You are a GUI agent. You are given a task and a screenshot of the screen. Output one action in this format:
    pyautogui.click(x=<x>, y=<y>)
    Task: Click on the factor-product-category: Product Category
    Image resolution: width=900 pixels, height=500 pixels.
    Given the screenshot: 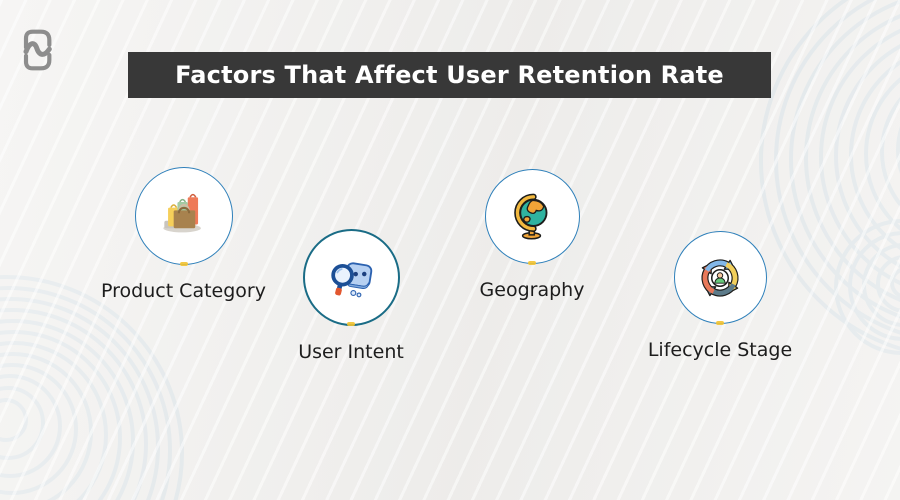 What is the action you would take?
    pyautogui.click(x=183, y=234)
    